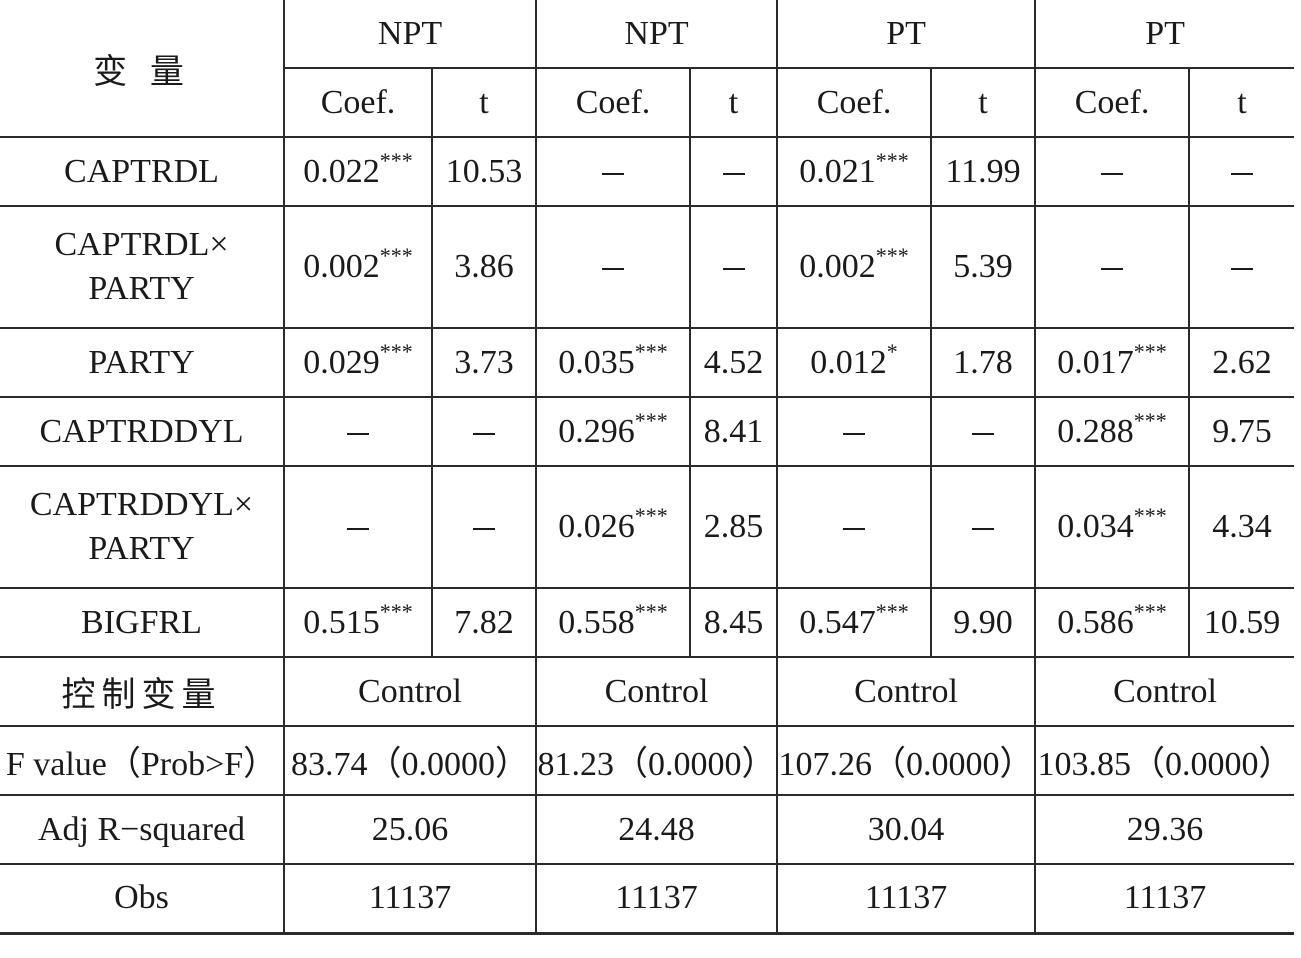  Describe the element at coordinates (358, 172) in the screenshot. I see `coef-cell: 0.022***` at that location.